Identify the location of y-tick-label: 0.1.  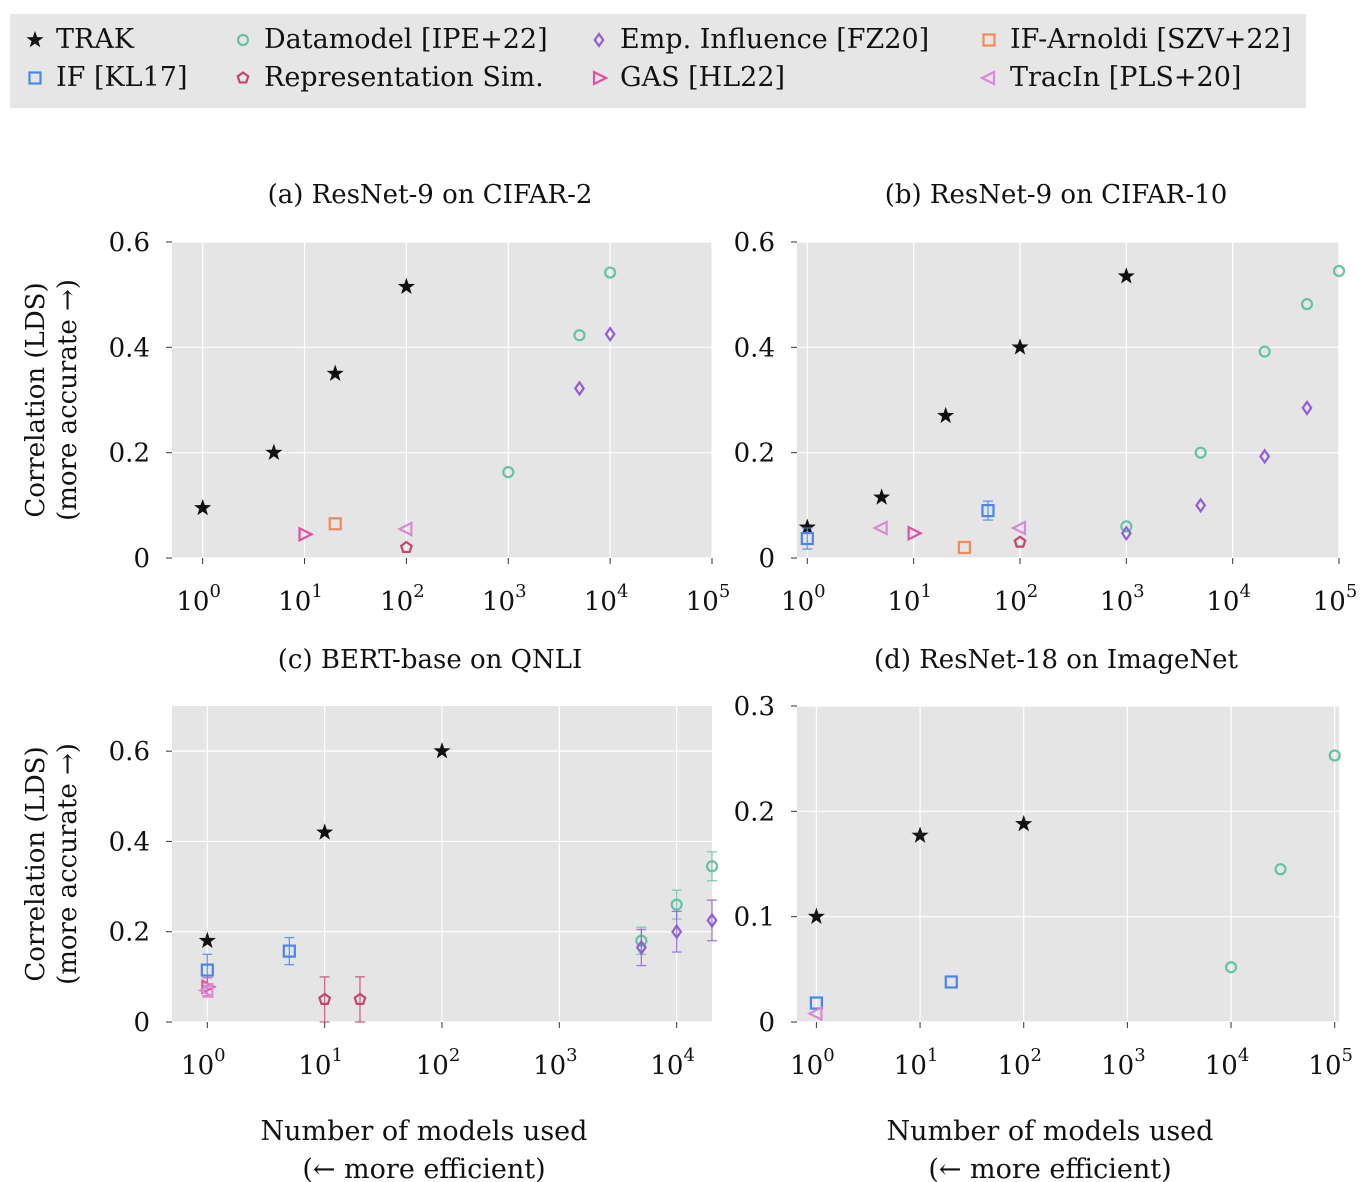
(754, 918).